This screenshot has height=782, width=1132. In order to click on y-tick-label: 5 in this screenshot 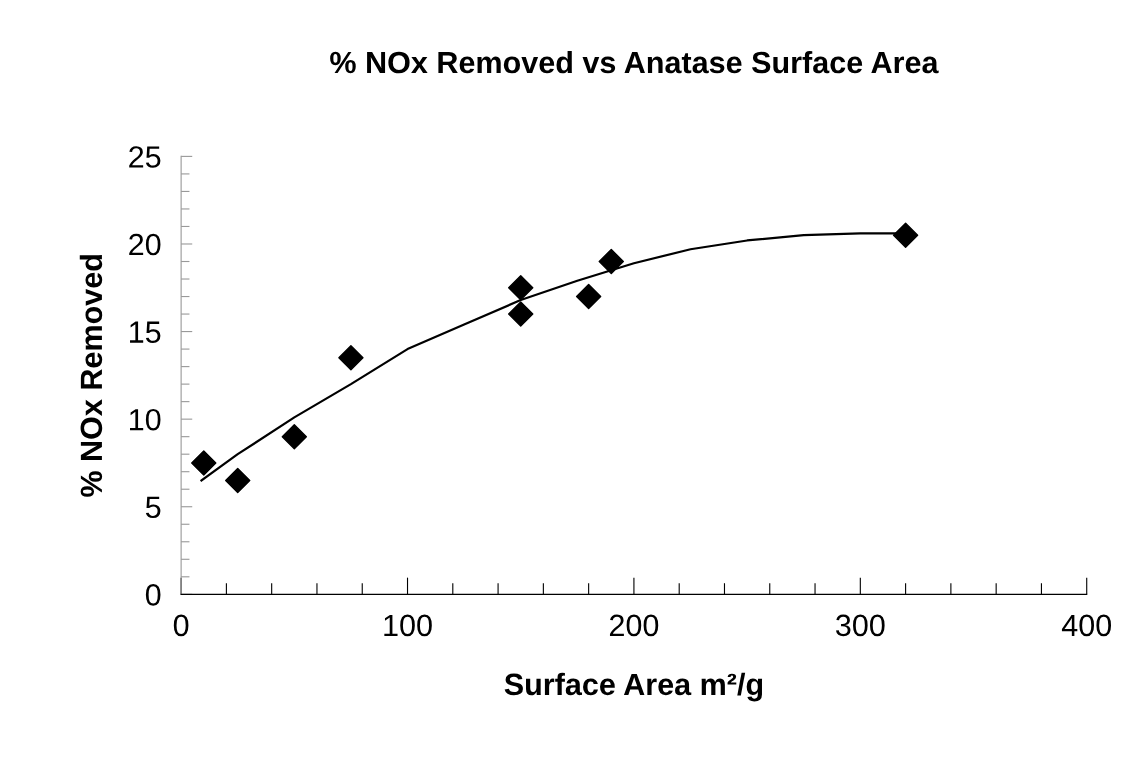, I will do `click(153, 507)`.